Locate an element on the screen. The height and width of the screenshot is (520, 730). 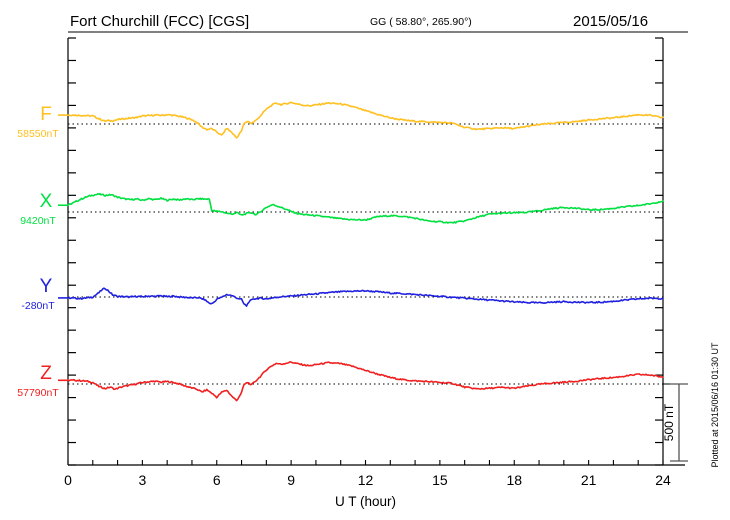
observation-date: 2015/05/16 is located at coordinates (610, 21).